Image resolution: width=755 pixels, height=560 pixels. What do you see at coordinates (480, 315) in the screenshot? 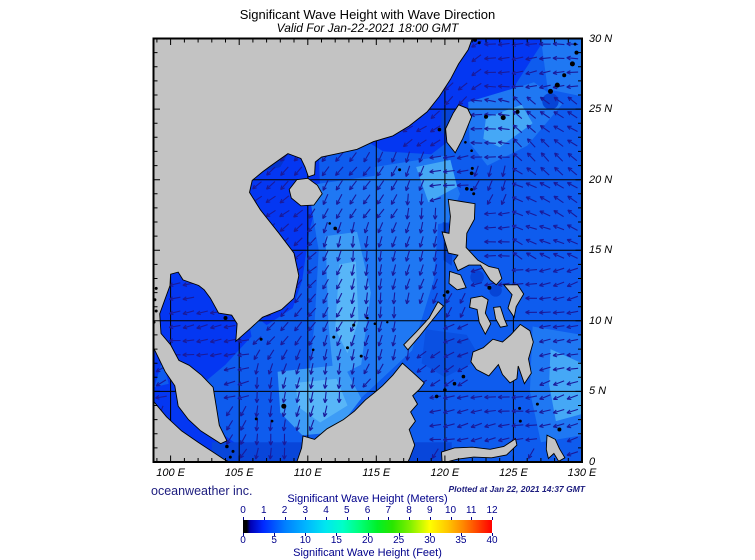
I see `land-panay-negros` at bounding box center [480, 315].